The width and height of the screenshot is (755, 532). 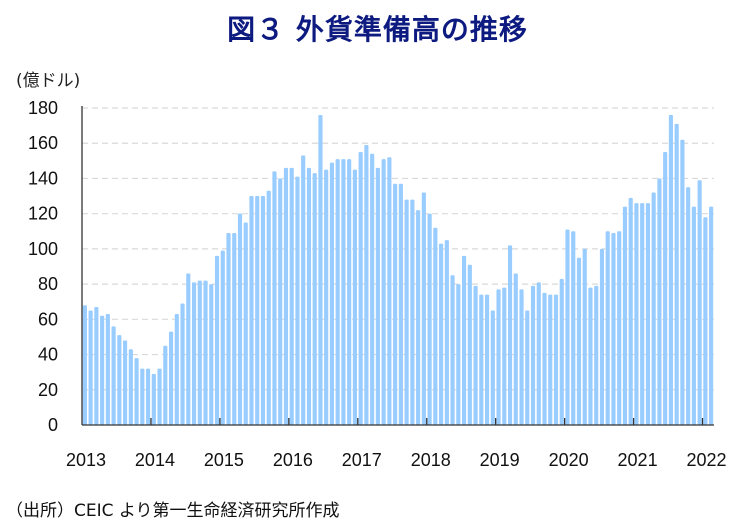 I want to click on x-tick-label: 2022, so click(x=706, y=460).